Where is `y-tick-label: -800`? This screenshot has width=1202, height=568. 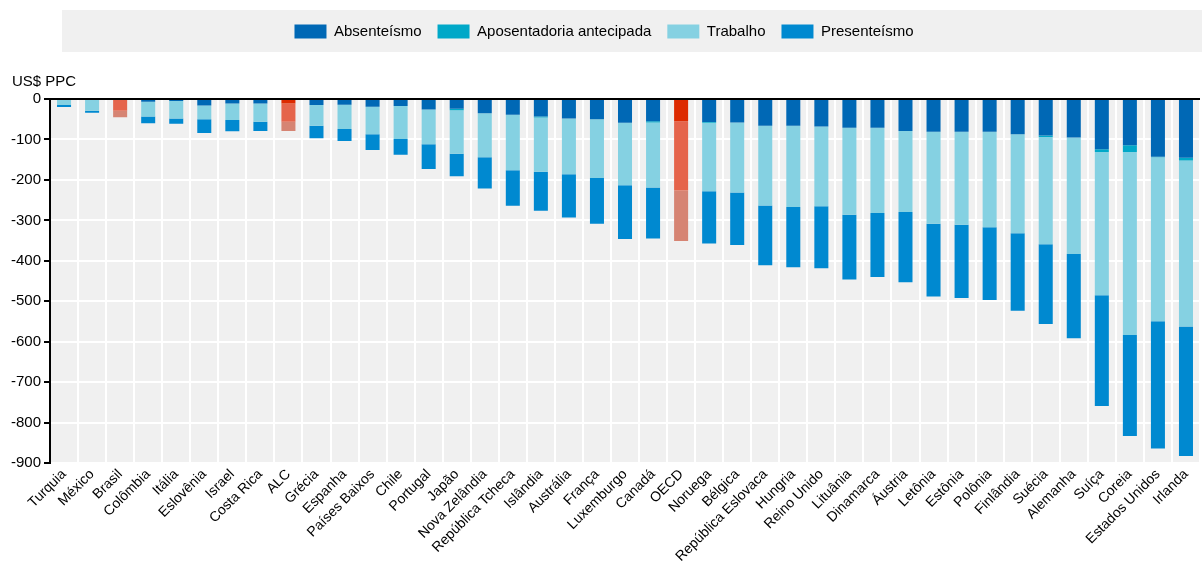
y-tick-label: -800 is located at coordinates (26, 421).